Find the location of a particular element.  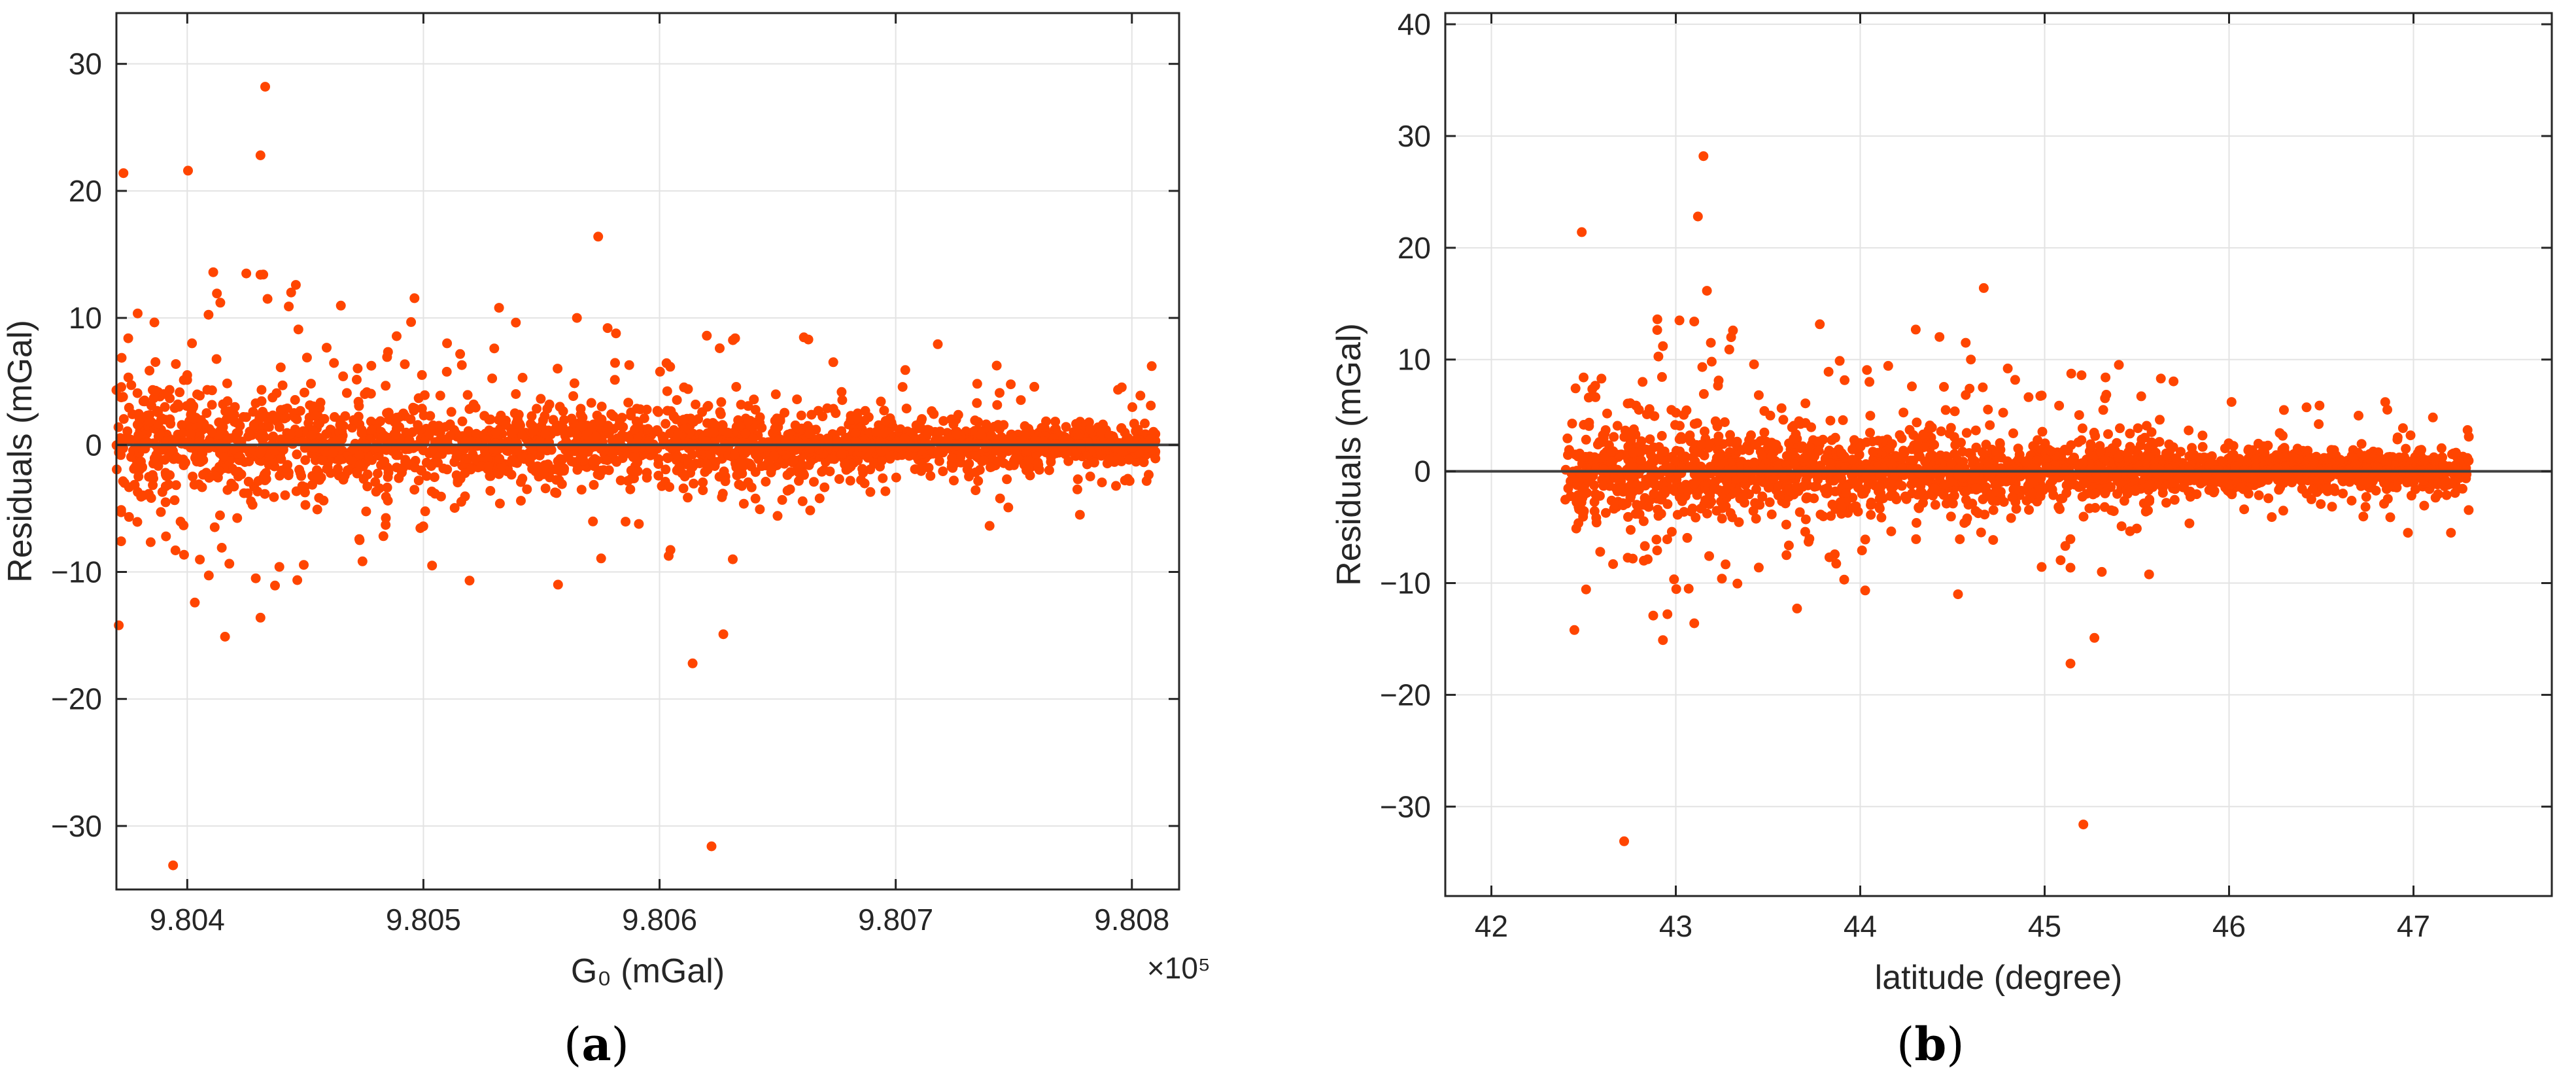

x-tick-label: 9.806 is located at coordinates (660, 920).